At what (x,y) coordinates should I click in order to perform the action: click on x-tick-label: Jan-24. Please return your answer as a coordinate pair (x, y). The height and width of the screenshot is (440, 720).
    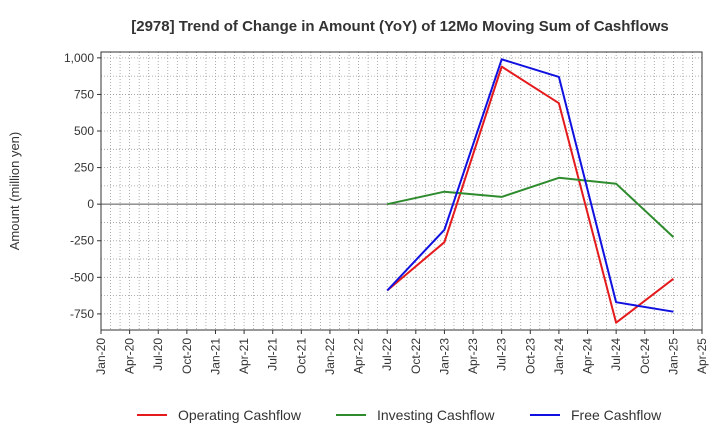
    Looking at the image, I should click on (559, 356).